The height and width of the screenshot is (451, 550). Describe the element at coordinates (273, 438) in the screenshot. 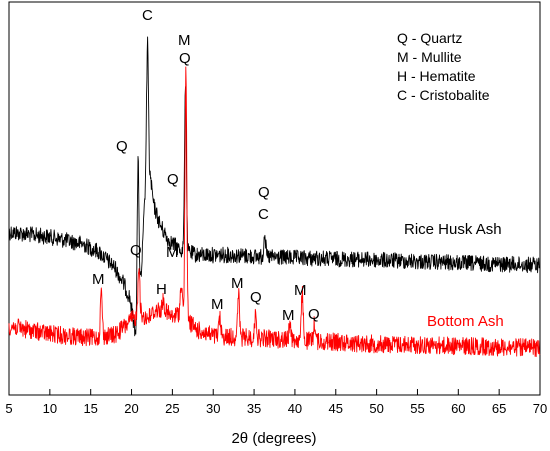

I see `x-axis-title: 2θ (degrees)` at that location.